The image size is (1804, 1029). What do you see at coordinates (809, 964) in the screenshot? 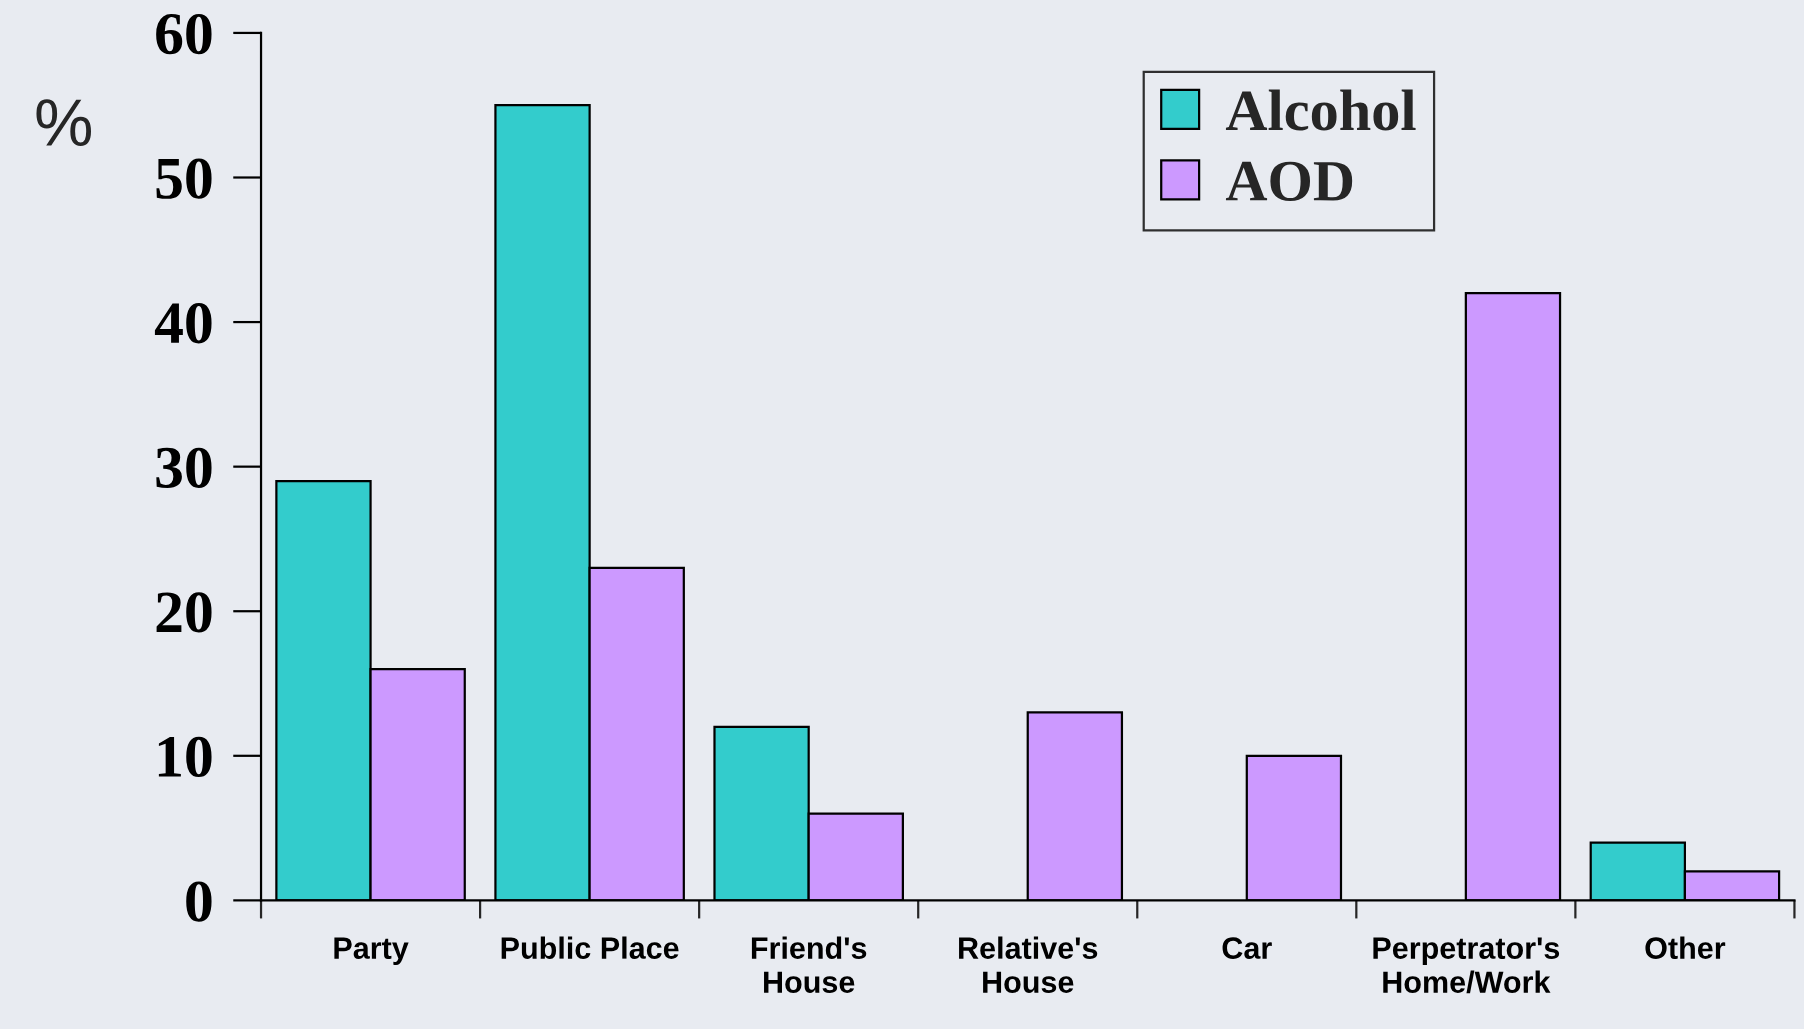
I see `x-tick-label: Friend's House` at bounding box center [809, 964].